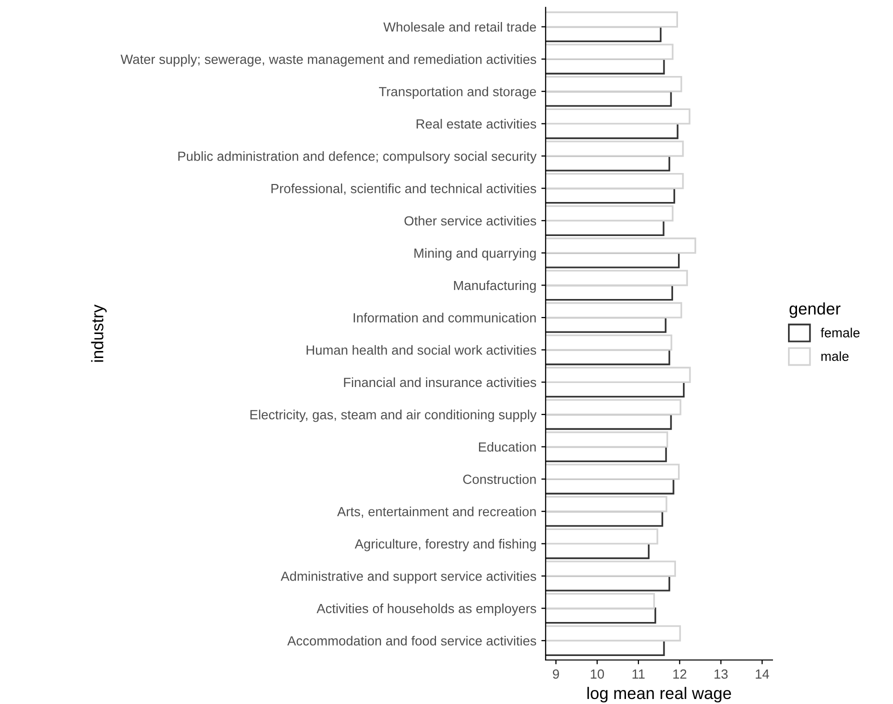  I want to click on y-axis-title: industry, so click(99, 333).